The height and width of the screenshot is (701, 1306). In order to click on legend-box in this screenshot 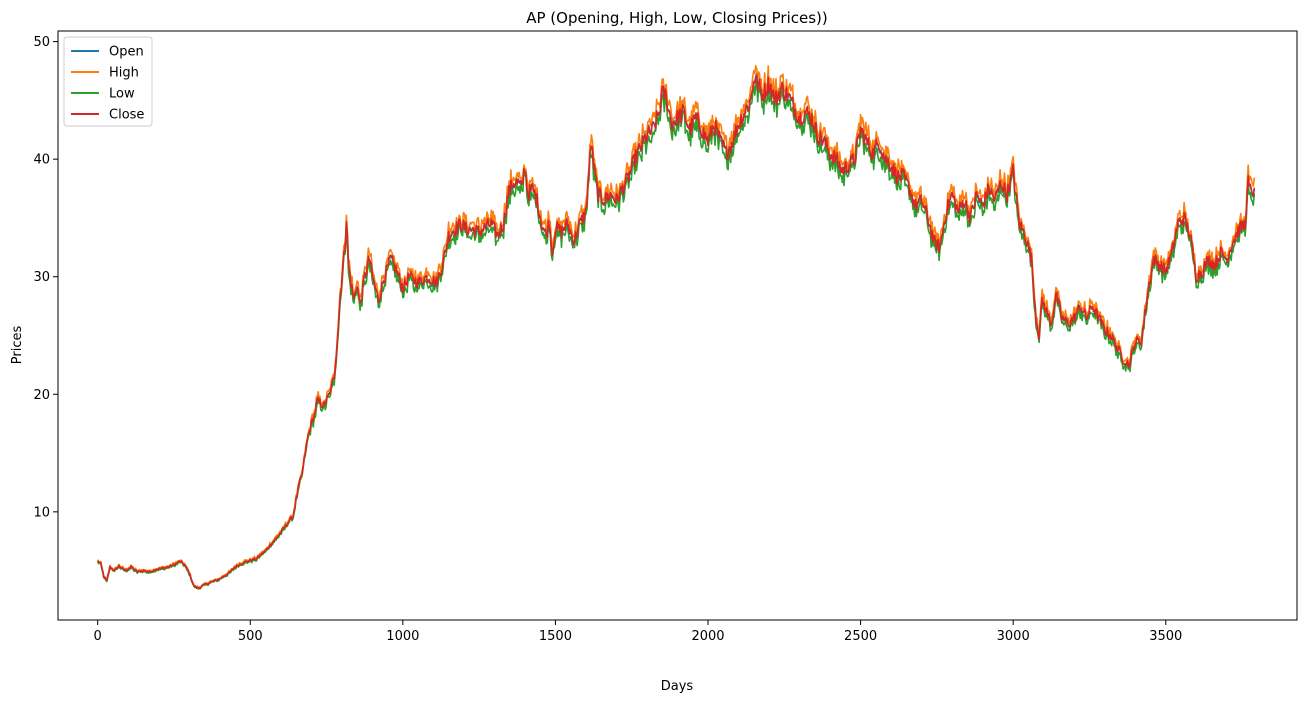, I will do `click(108, 81)`.